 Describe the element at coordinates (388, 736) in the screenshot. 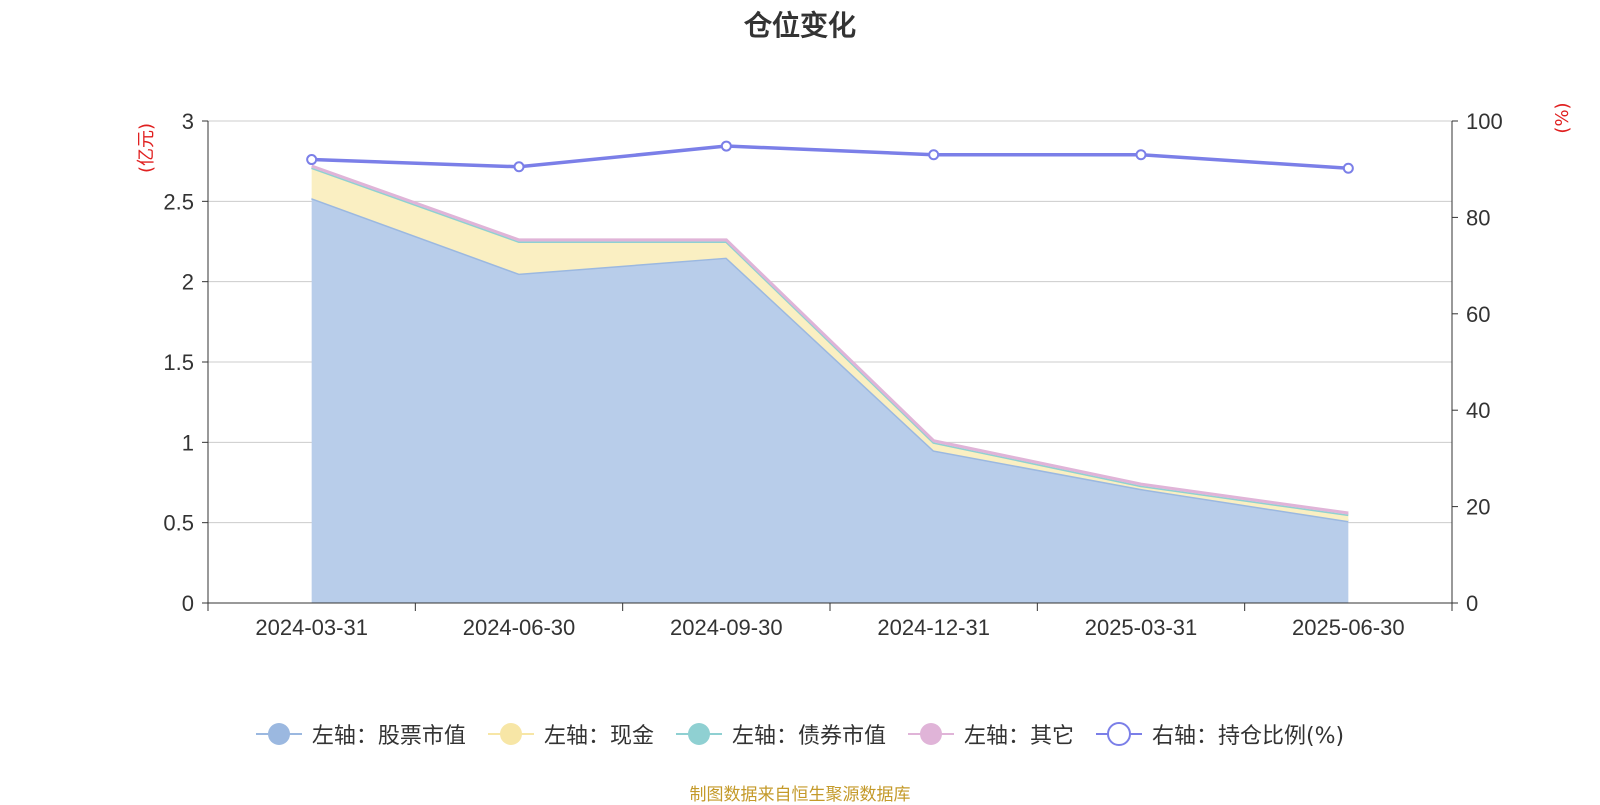

I see `legend-label: 左轴：股票市值` at that location.